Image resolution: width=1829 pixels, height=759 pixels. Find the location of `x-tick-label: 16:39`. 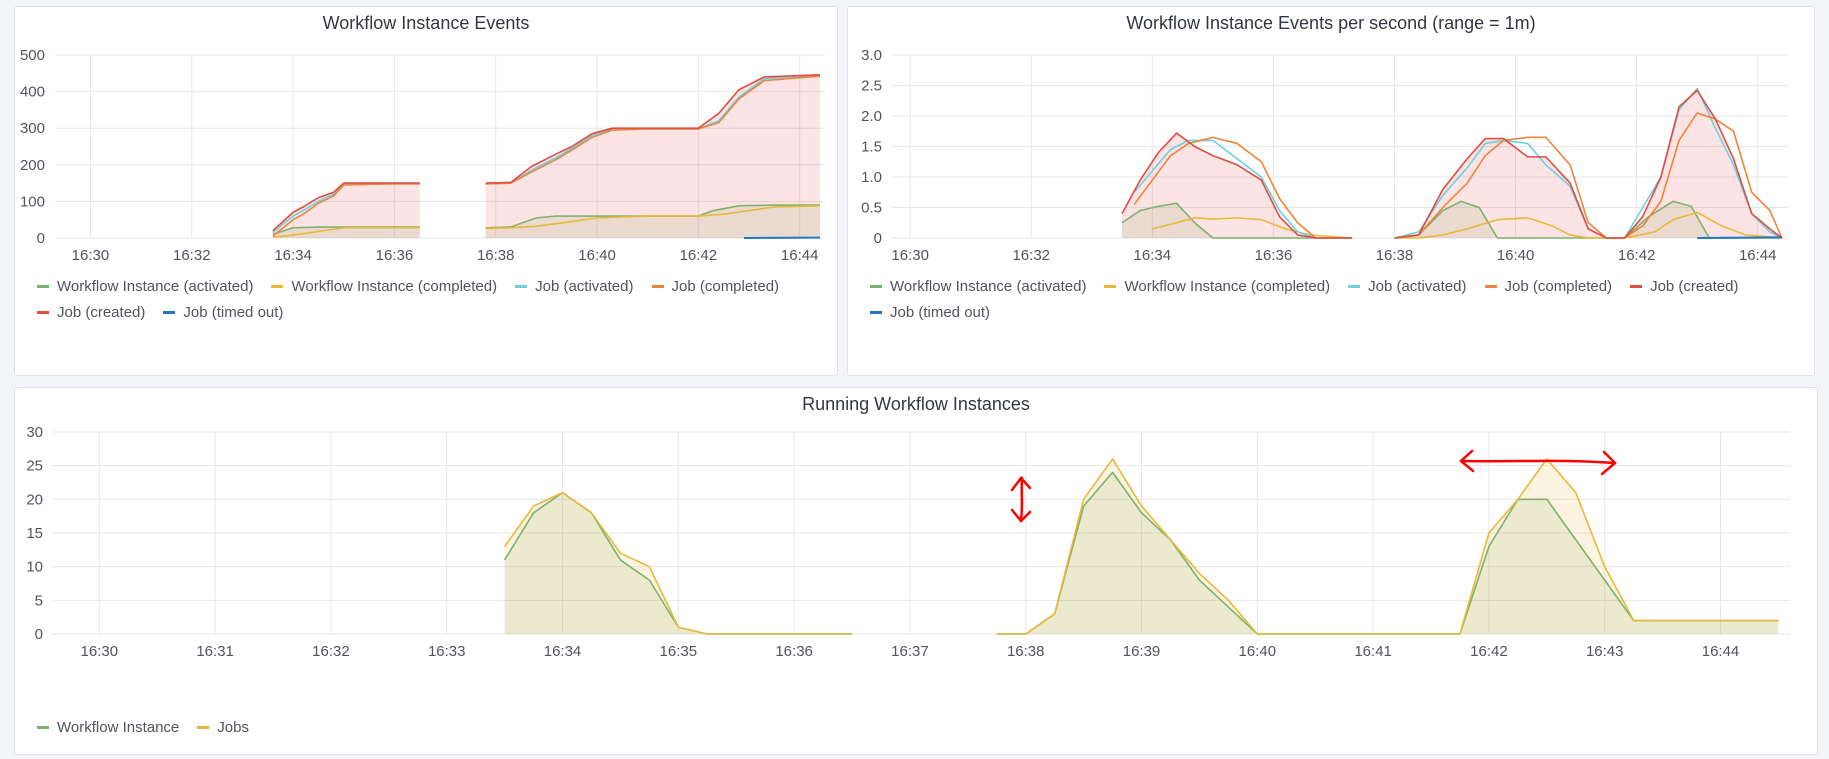

x-tick-label: 16:39 is located at coordinates (1142, 651).